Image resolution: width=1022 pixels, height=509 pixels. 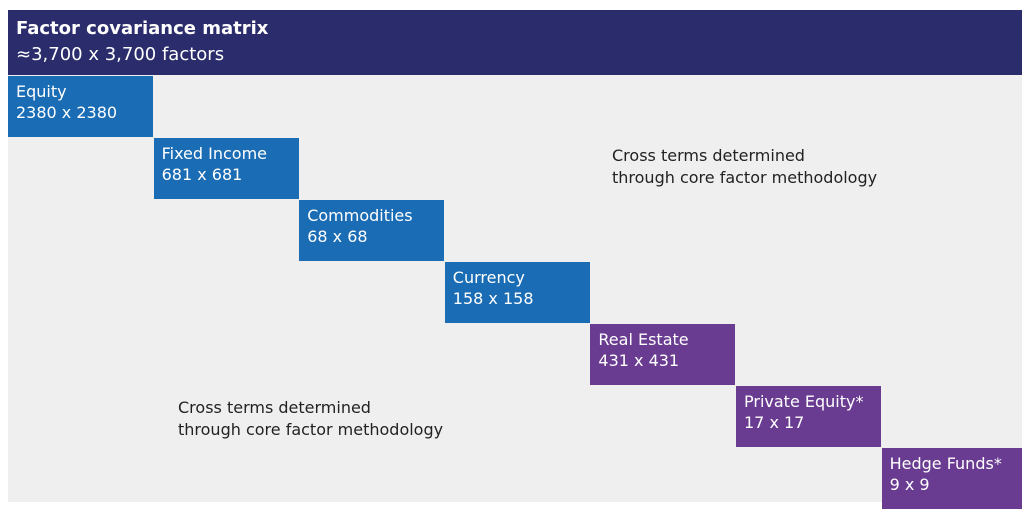 I want to click on block-size: 431 x 431, so click(x=639, y=360).